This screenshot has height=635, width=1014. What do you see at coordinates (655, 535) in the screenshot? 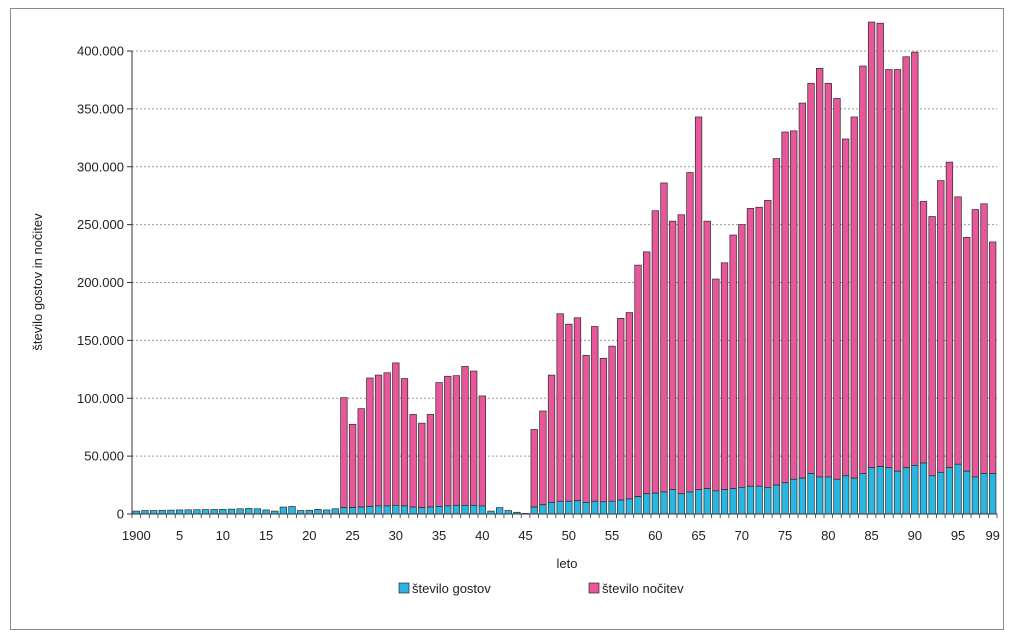
I see `x-tick-label: 60` at bounding box center [655, 535].